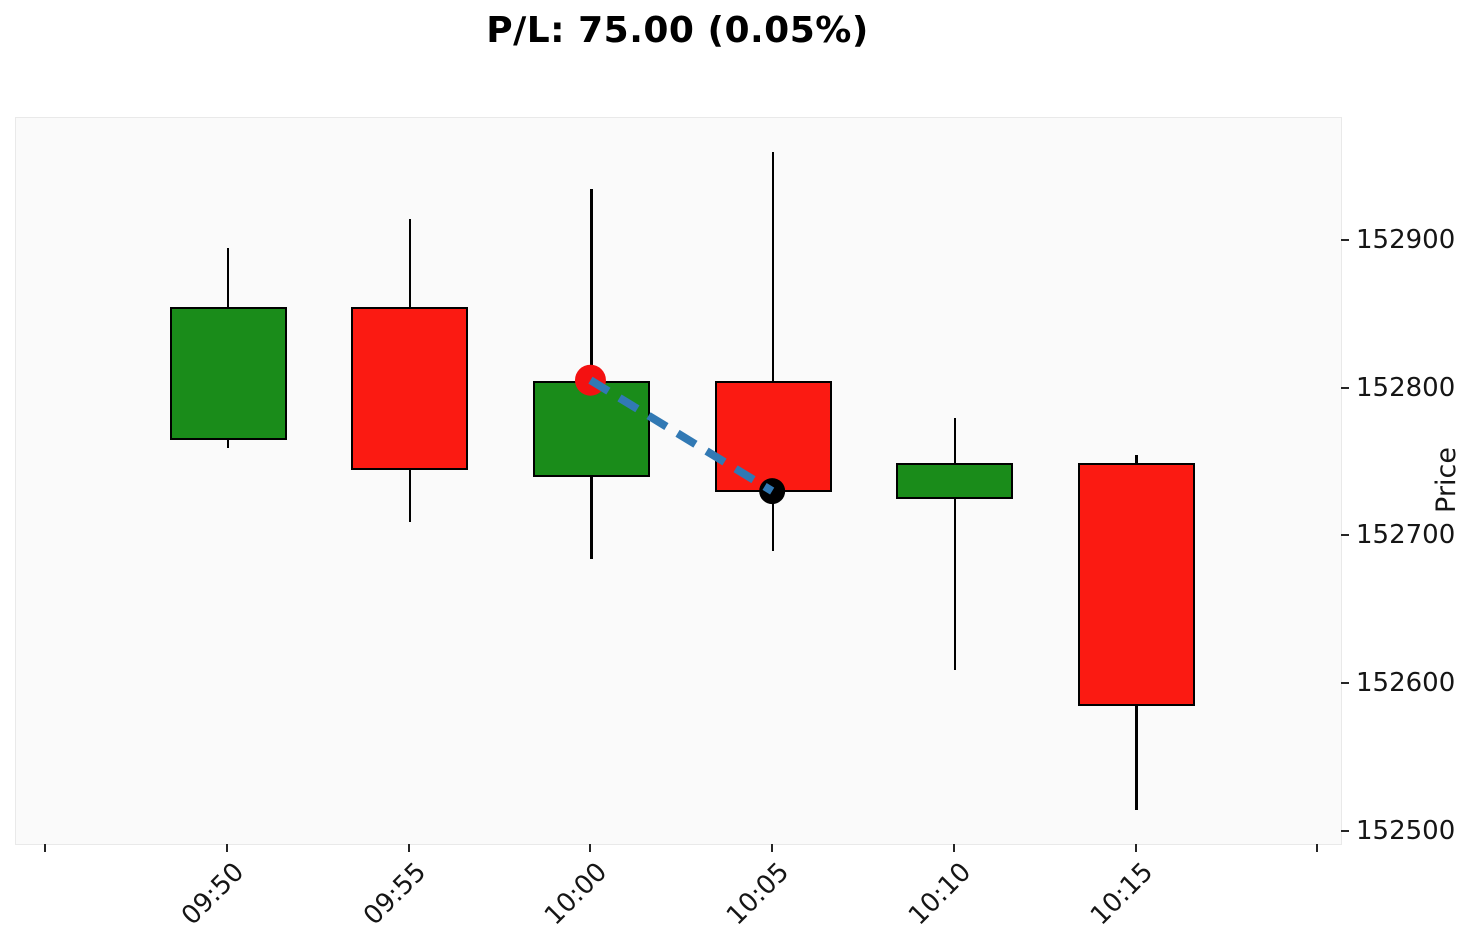 The image size is (1477, 929). What do you see at coordinates (1406, 535) in the screenshot?
I see `y-tick-label: 152700` at bounding box center [1406, 535].